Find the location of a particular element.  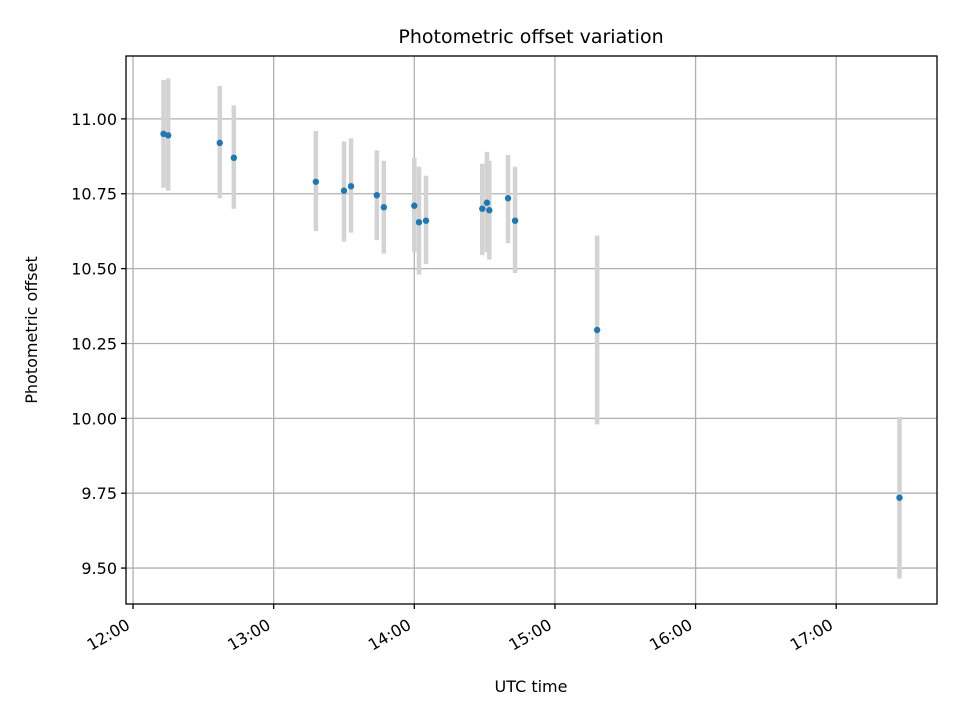

y-axis-ticks: 9.50 9.75 10.00 10.25 10.50 10.75 11.00 is located at coordinates (98, 344).